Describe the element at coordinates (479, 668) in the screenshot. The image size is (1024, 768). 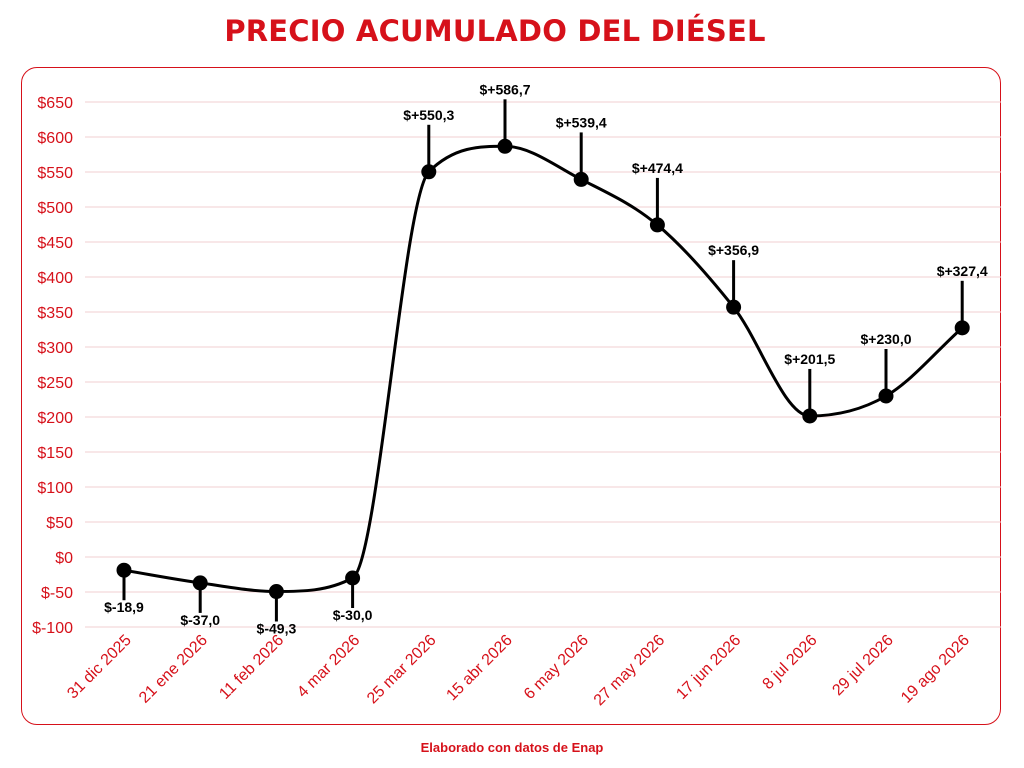
I see `x-tick-label: 15 abr 2026` at that location.